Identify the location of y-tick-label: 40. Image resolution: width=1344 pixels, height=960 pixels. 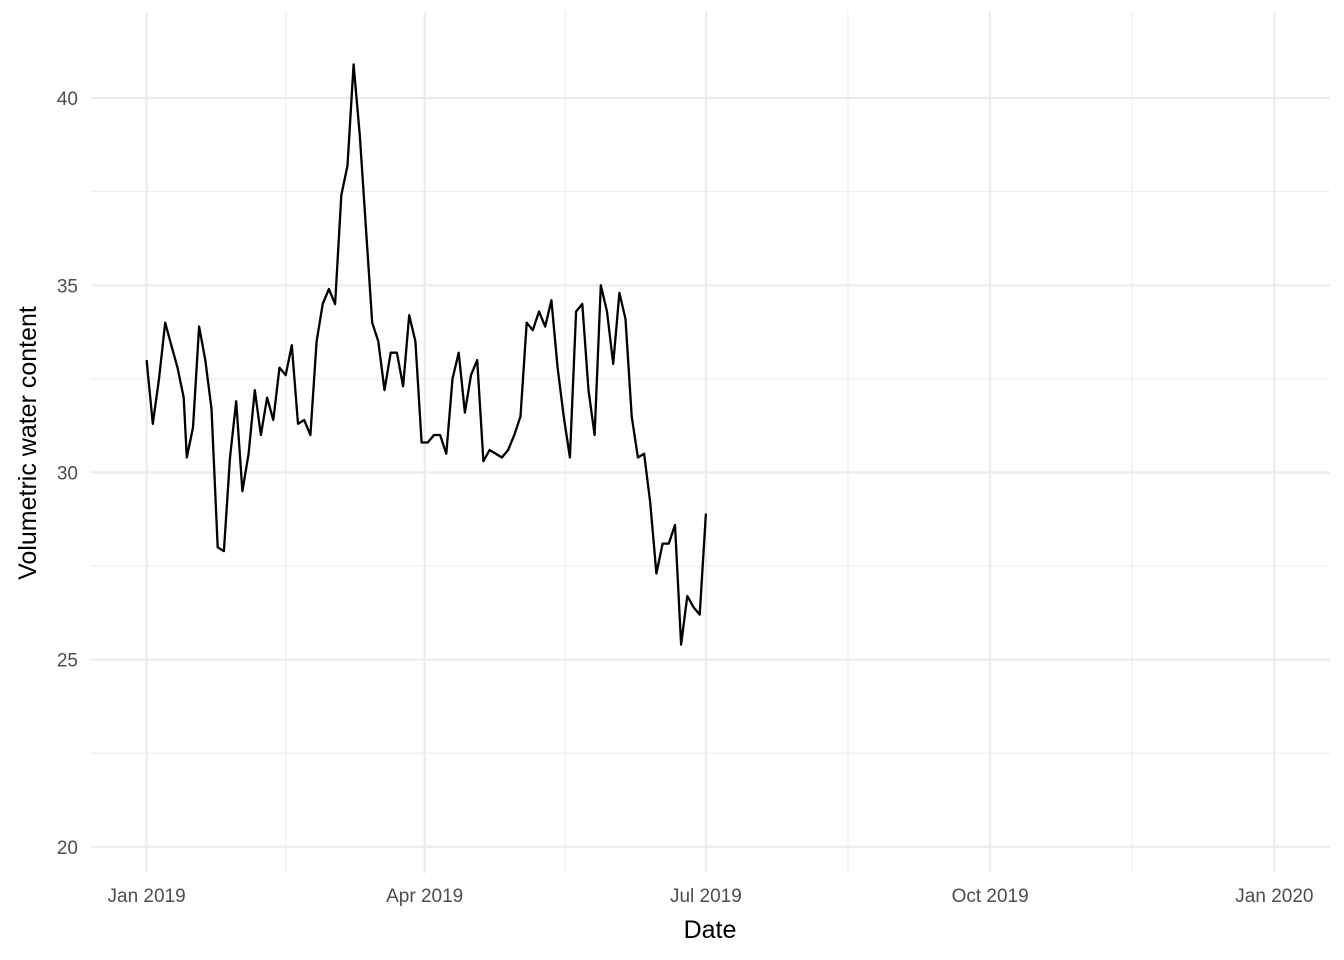
(67, 99).